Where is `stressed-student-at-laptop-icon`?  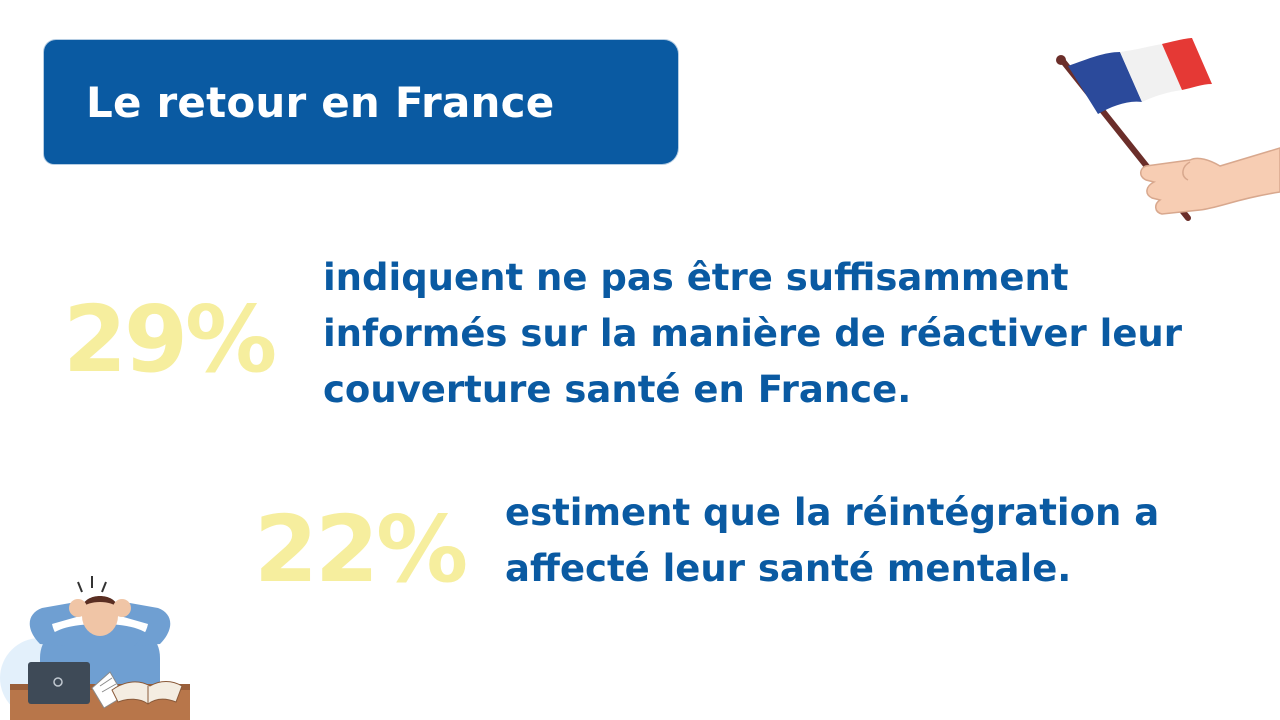
stressed-student-at-laptop-icon is located at coordinates (95, 648).